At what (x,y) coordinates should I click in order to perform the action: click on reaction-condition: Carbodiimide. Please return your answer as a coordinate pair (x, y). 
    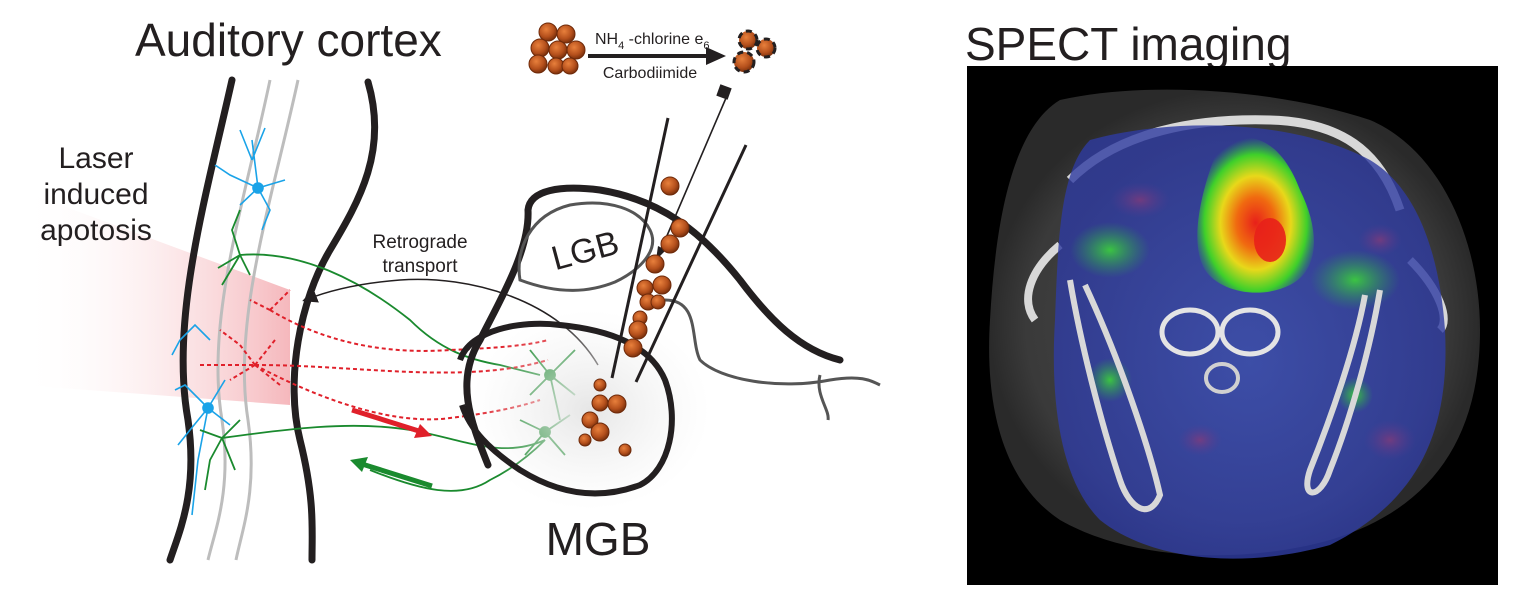
    Looking at the image, I should click on (650, 73).